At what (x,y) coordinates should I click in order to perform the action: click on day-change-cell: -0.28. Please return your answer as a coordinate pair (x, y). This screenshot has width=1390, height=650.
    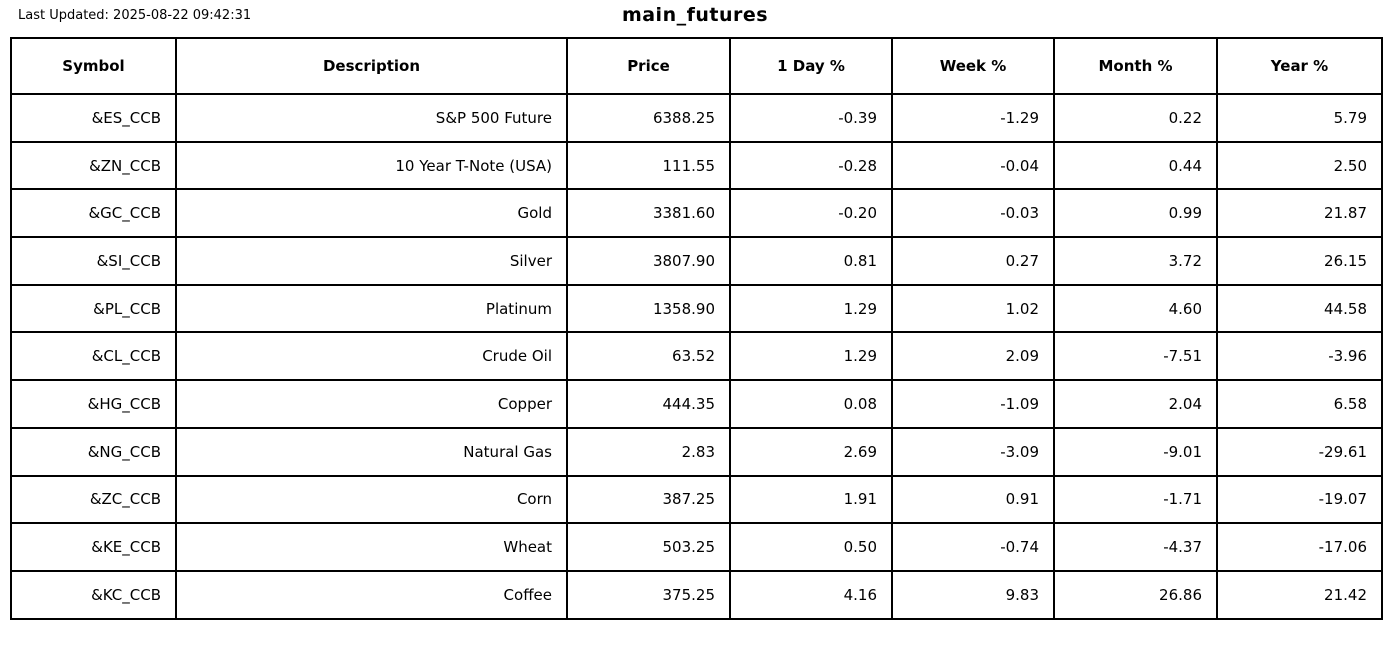
    Looking at the image, I should click on (811, 165).